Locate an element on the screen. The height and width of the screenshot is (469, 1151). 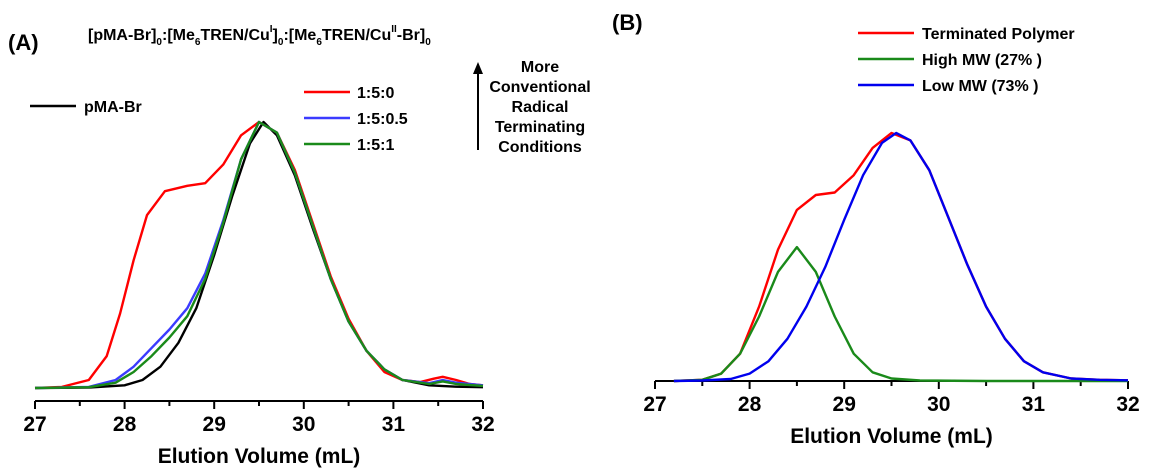
annotation-line: Conditions is located at coordinates (540, 147).